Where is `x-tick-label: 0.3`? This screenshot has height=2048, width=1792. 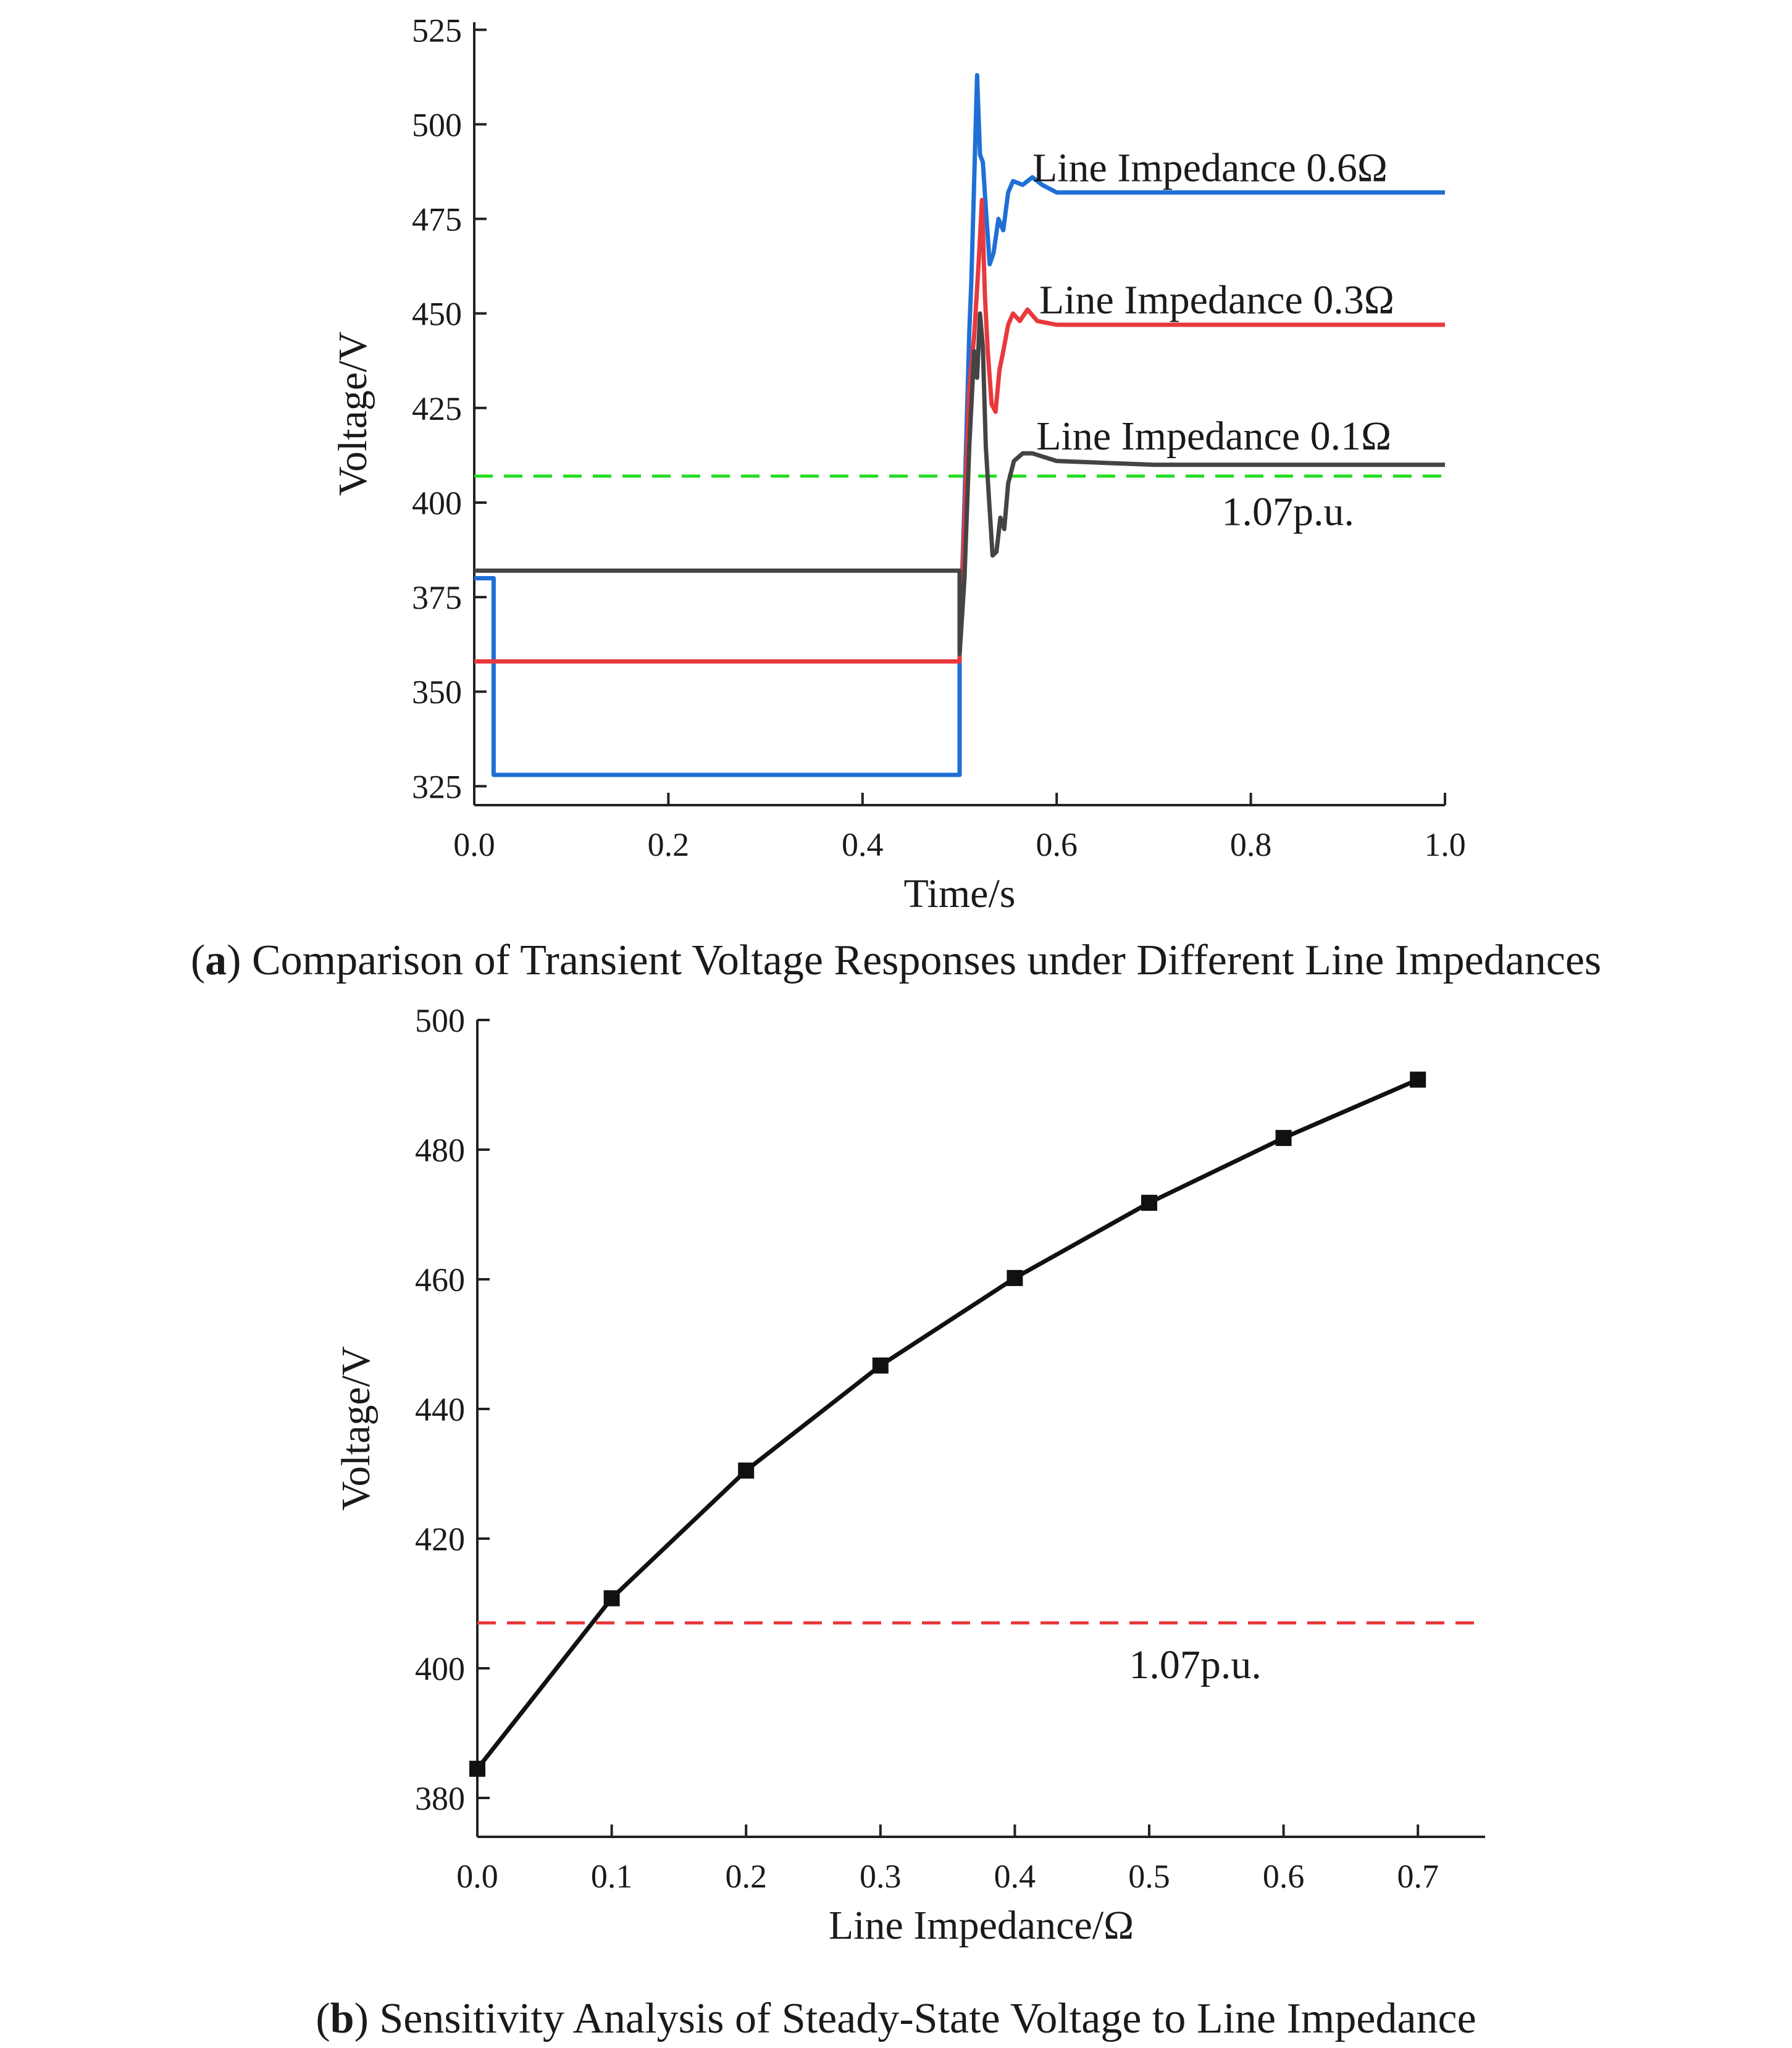 x-tick-label: 0.3 is located at coordinates (881, 1876).